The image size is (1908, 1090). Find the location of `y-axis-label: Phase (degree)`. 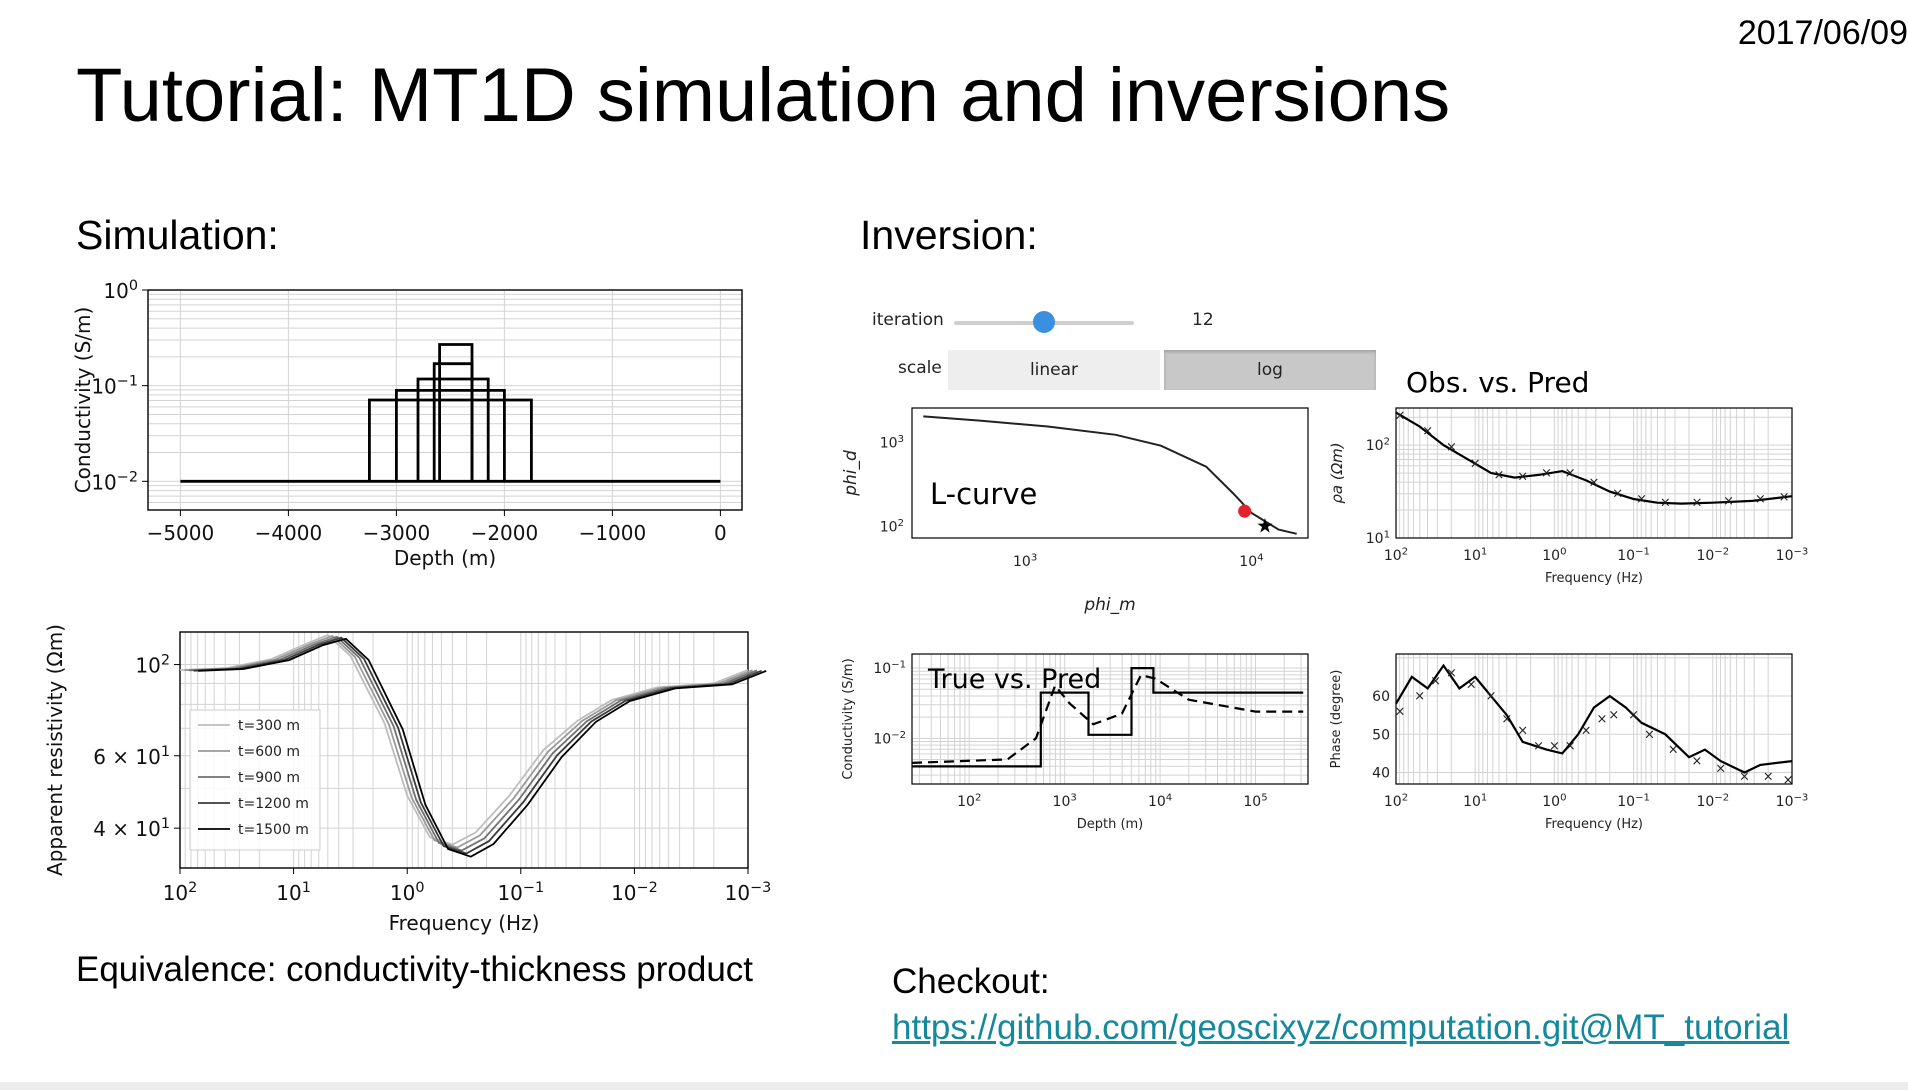

y-axis-label: Phase (degree) is located at coordinates (1336, 719).